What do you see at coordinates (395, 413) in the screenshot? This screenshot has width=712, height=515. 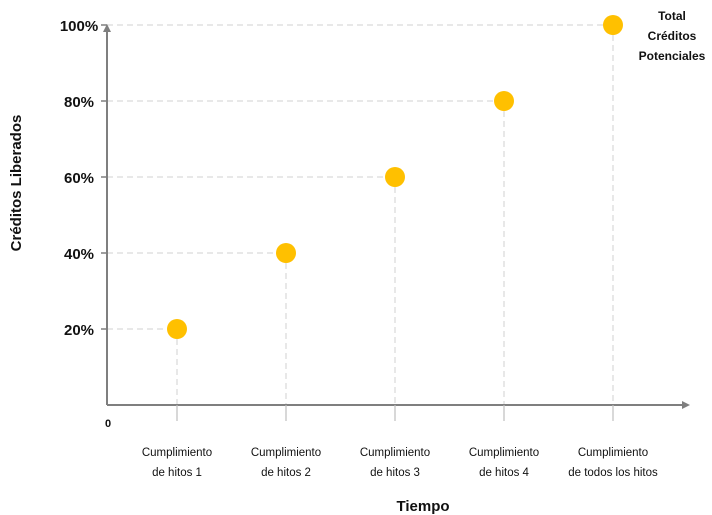 I see `x-tick-marks` at bounding box center [395, 413].